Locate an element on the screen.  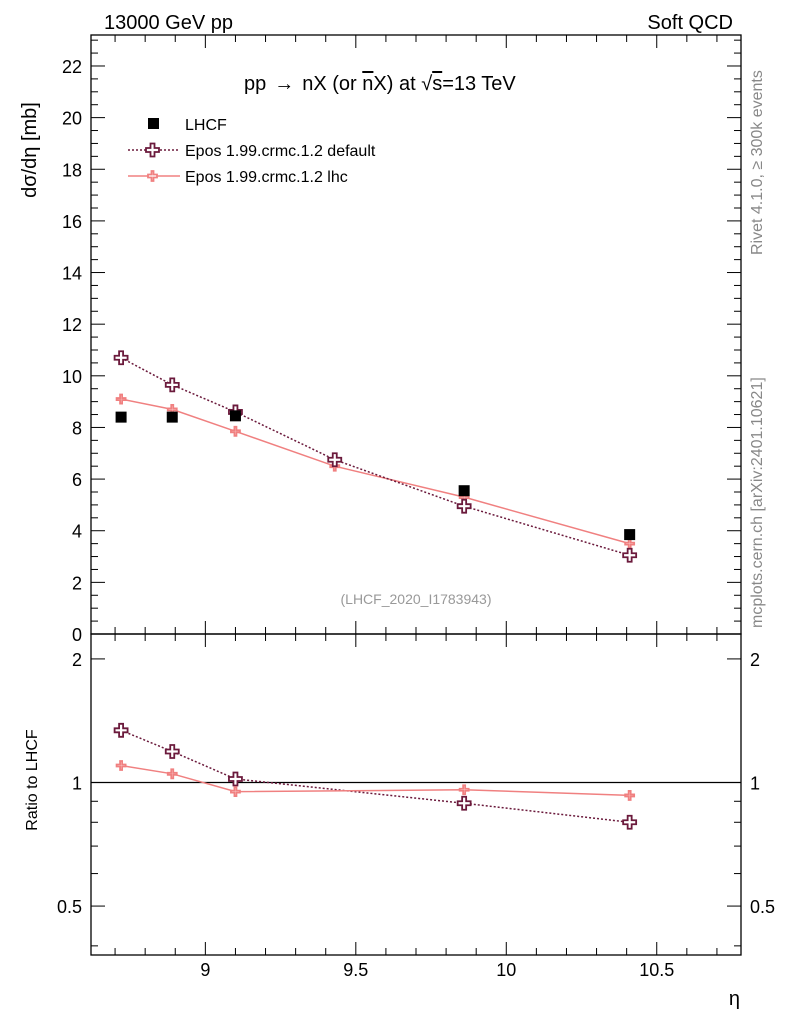
y-tick-label-ratio-right: 2 is located at coordinates (755, 660).